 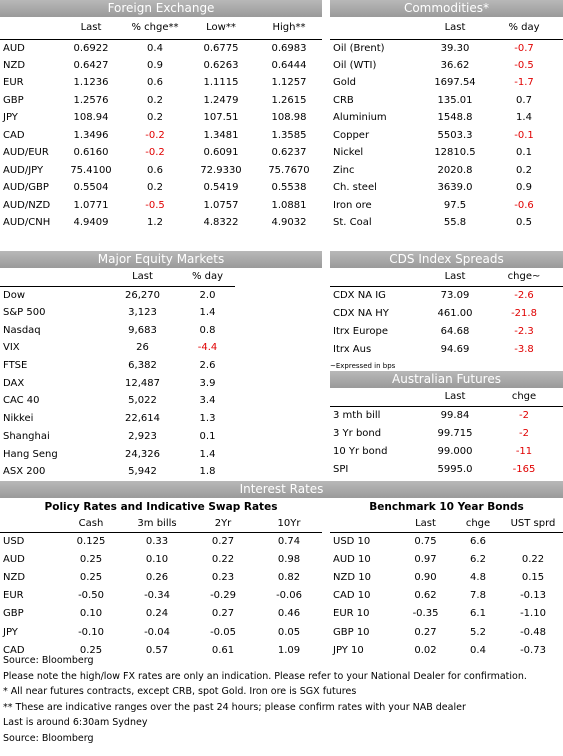 I want to click on cell: 0.6237, so click(x=289, y=153).